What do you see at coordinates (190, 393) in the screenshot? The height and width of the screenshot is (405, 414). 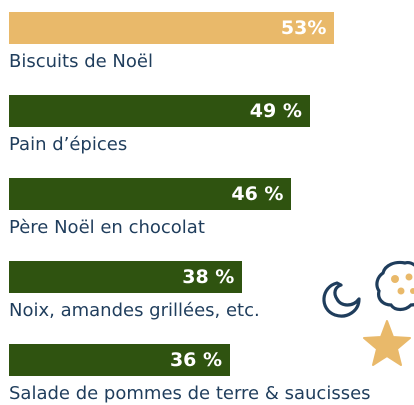 I see `category-label: Salade de pommes de terre & saucisses` at bounding box center [190, 393].